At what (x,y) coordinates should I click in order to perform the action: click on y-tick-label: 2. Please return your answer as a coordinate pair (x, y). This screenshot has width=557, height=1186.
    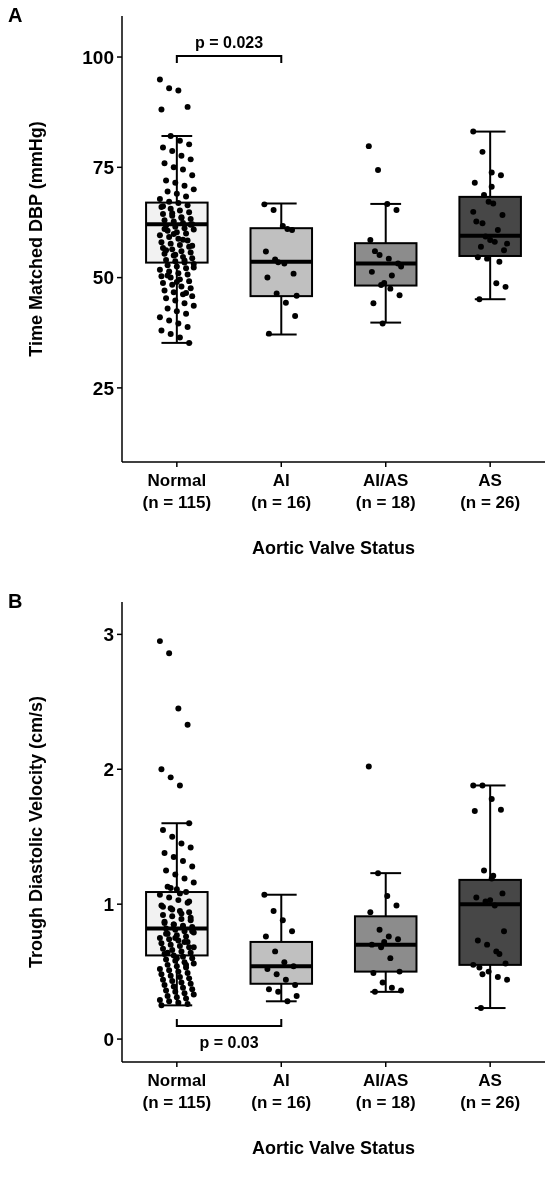
    Looking at the image, I should click on (108, 769).